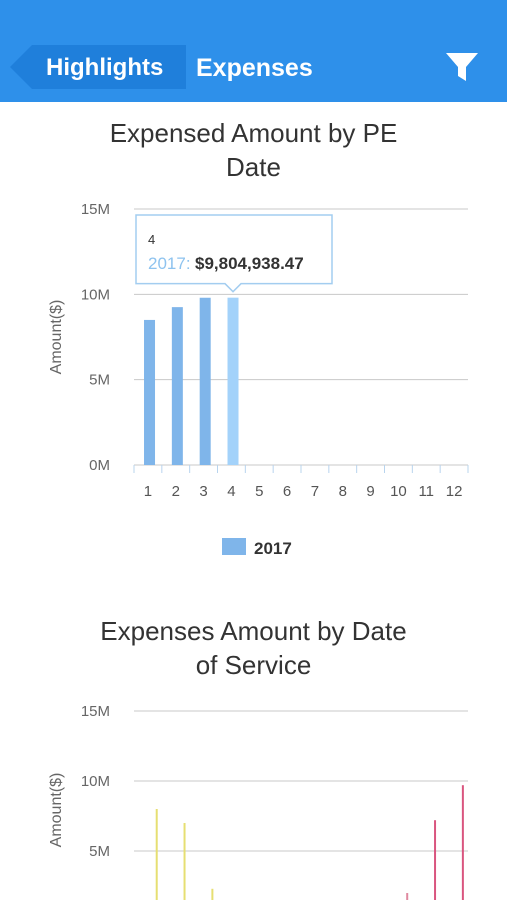  Describe the element at coordinates (105, 67) in the screenshot. I see `back-button-label: Highlights` at that location.